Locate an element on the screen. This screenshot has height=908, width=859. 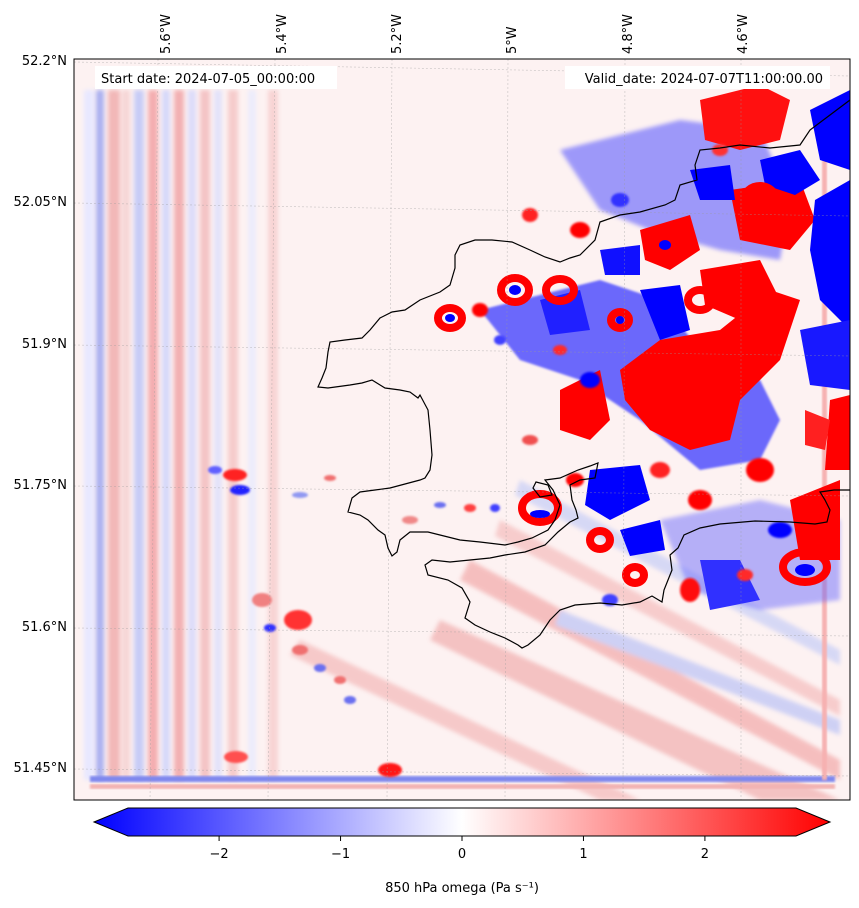
longitude-labels: 5.6°W 5.4°W 5.2°W 5°W 4.8°W 4.6°W is located at coordinates (455, 34).